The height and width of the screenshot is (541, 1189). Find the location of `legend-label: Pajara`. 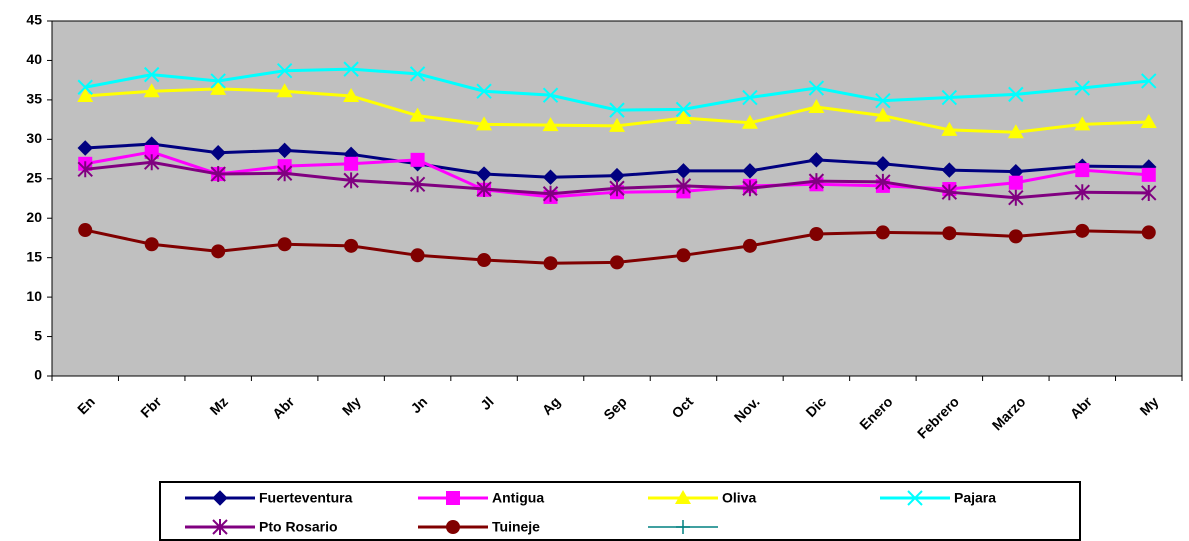

legend-label: Pajara is located at coordinates (975, 498).